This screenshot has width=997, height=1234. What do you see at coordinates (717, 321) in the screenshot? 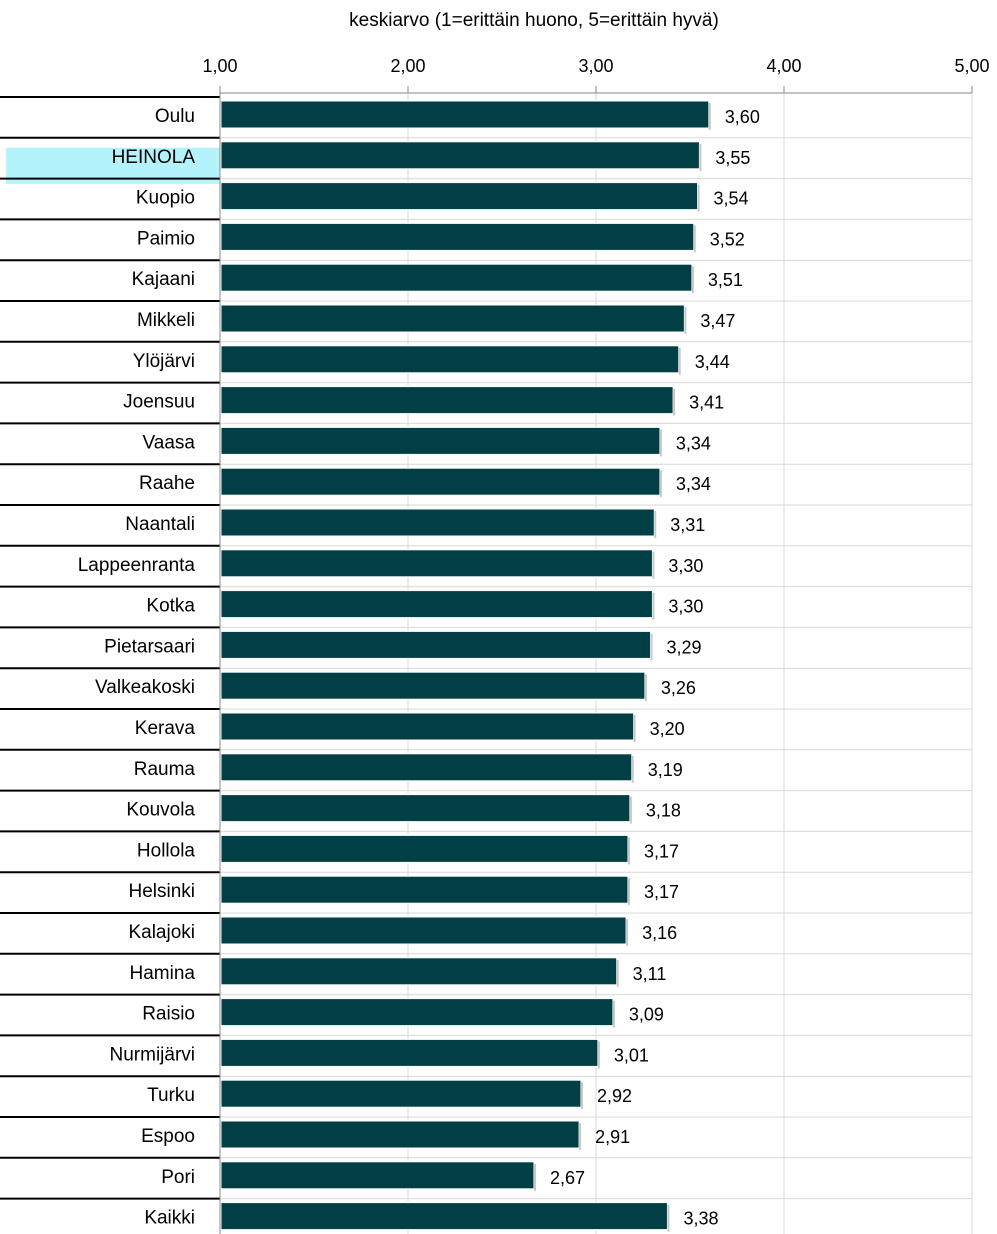
I see `value-label: 3,47` at bounding box center [717, 321].